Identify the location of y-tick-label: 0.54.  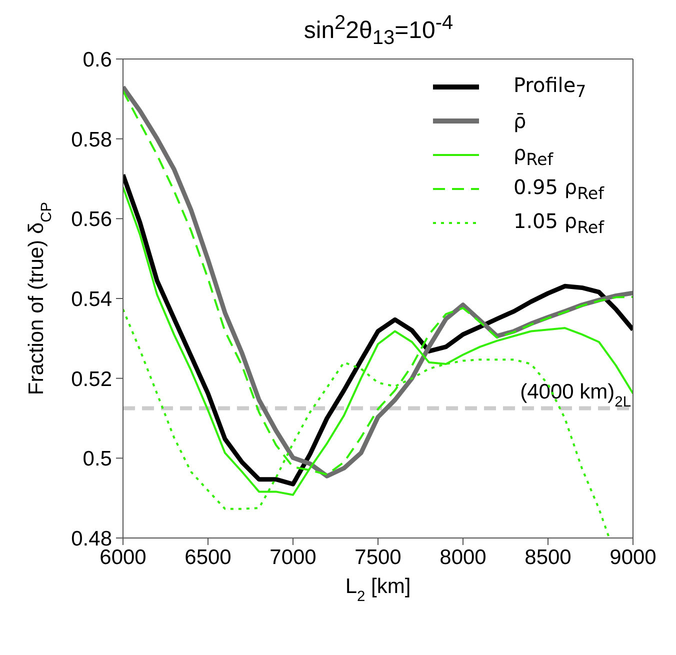
(91, 299).